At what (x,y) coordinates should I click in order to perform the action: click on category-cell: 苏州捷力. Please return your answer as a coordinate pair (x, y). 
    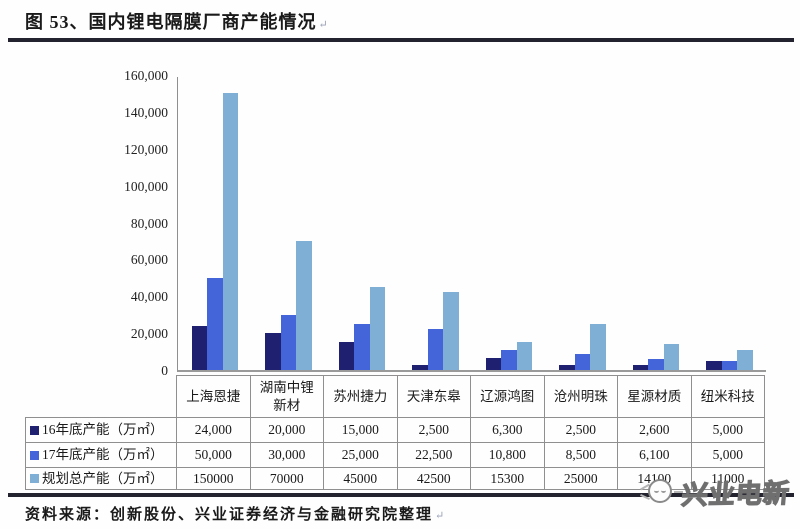
    Looking at the image, I should click on (361, 396).